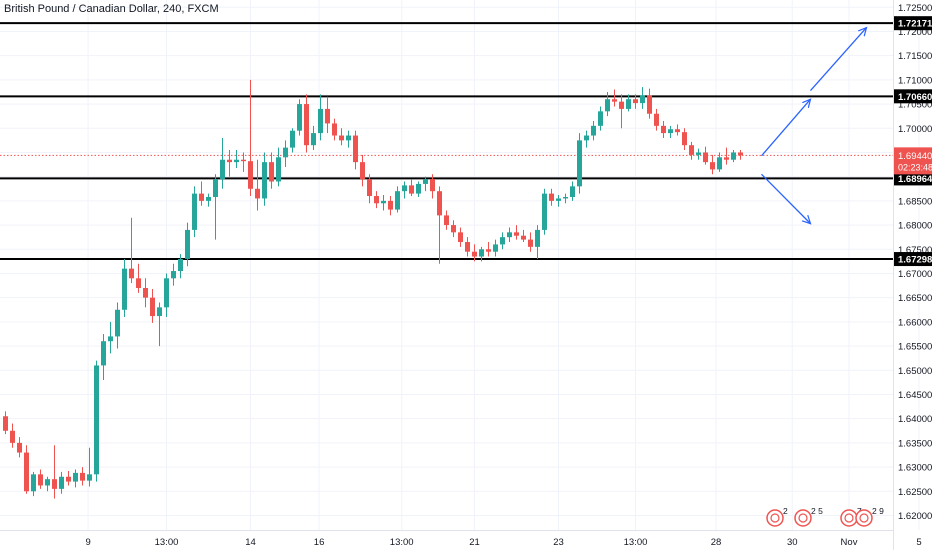 The height and width of the screenshot is (555, 932). What do you see at coordinates (716, 542) in the screenshot?
I see `time-tick-label: 28` at bounding box center [716, 542].